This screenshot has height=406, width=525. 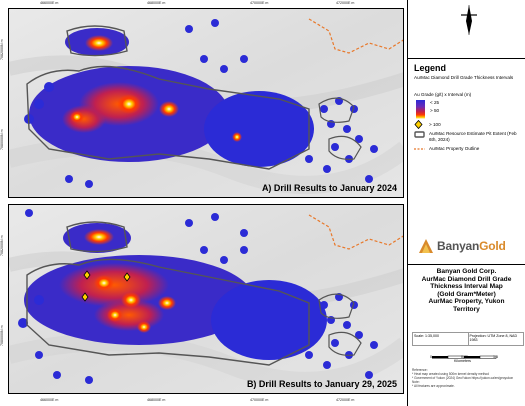 I want to click on logo-text-part1: Banyan, so click(x=458, y=246).